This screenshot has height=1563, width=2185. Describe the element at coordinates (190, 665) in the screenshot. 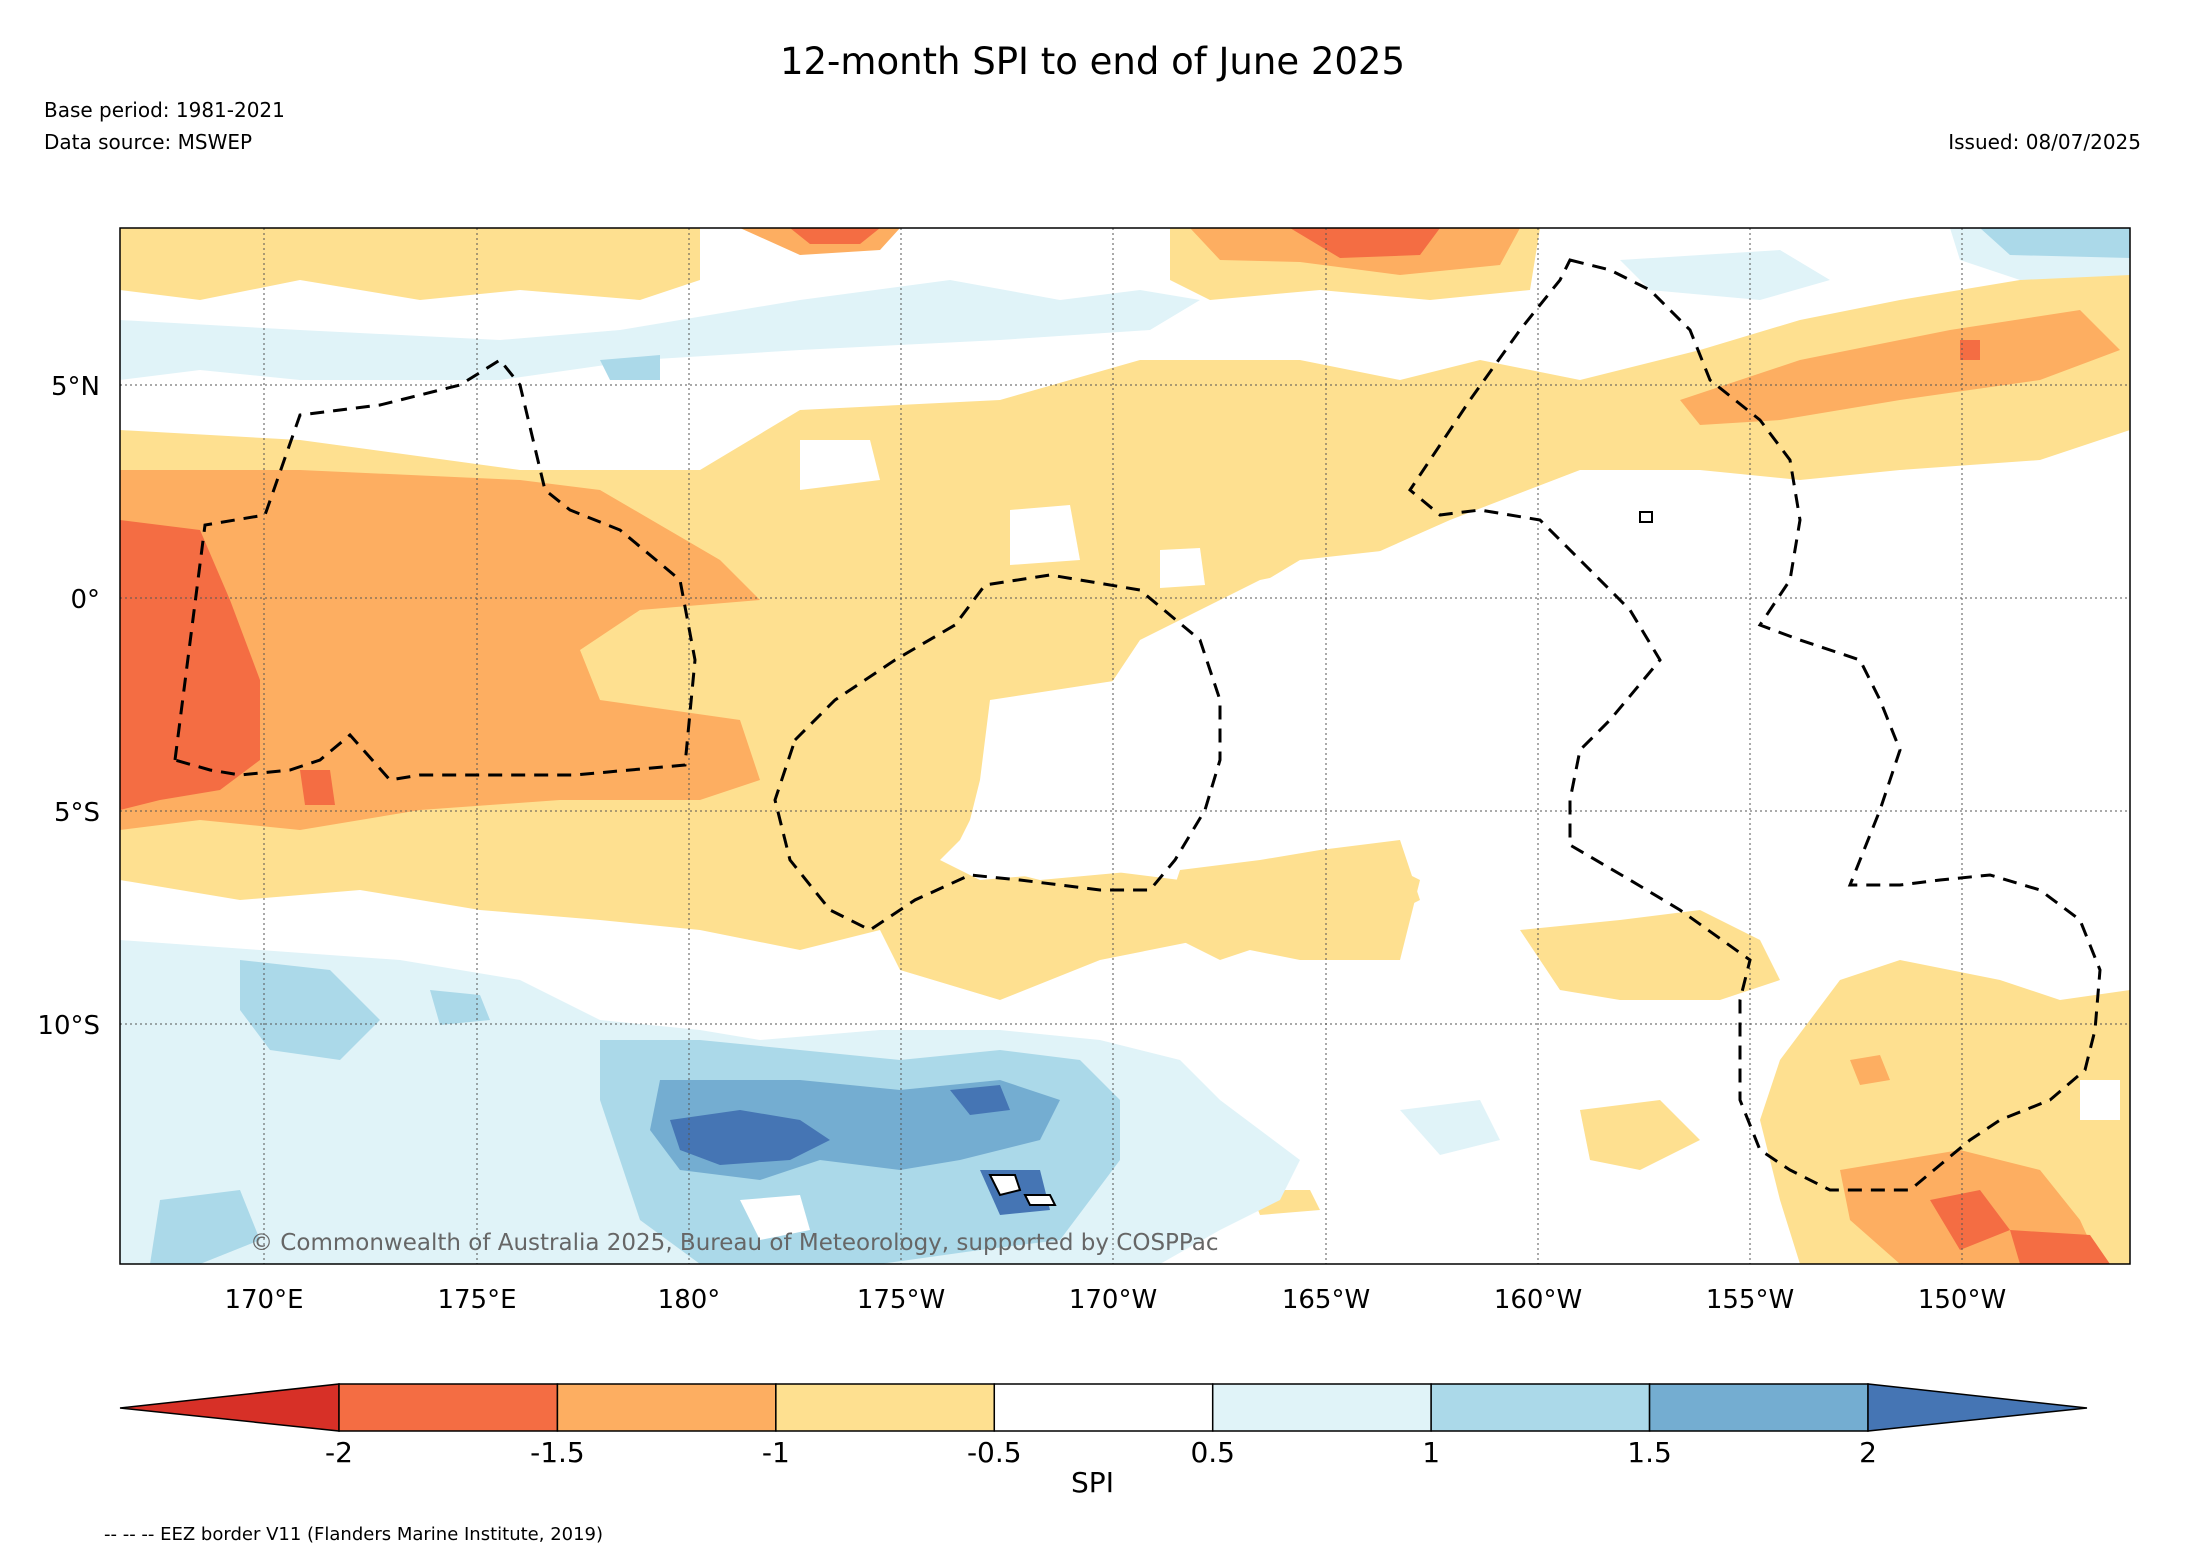

I see `spi-region-driest-west` at that location.